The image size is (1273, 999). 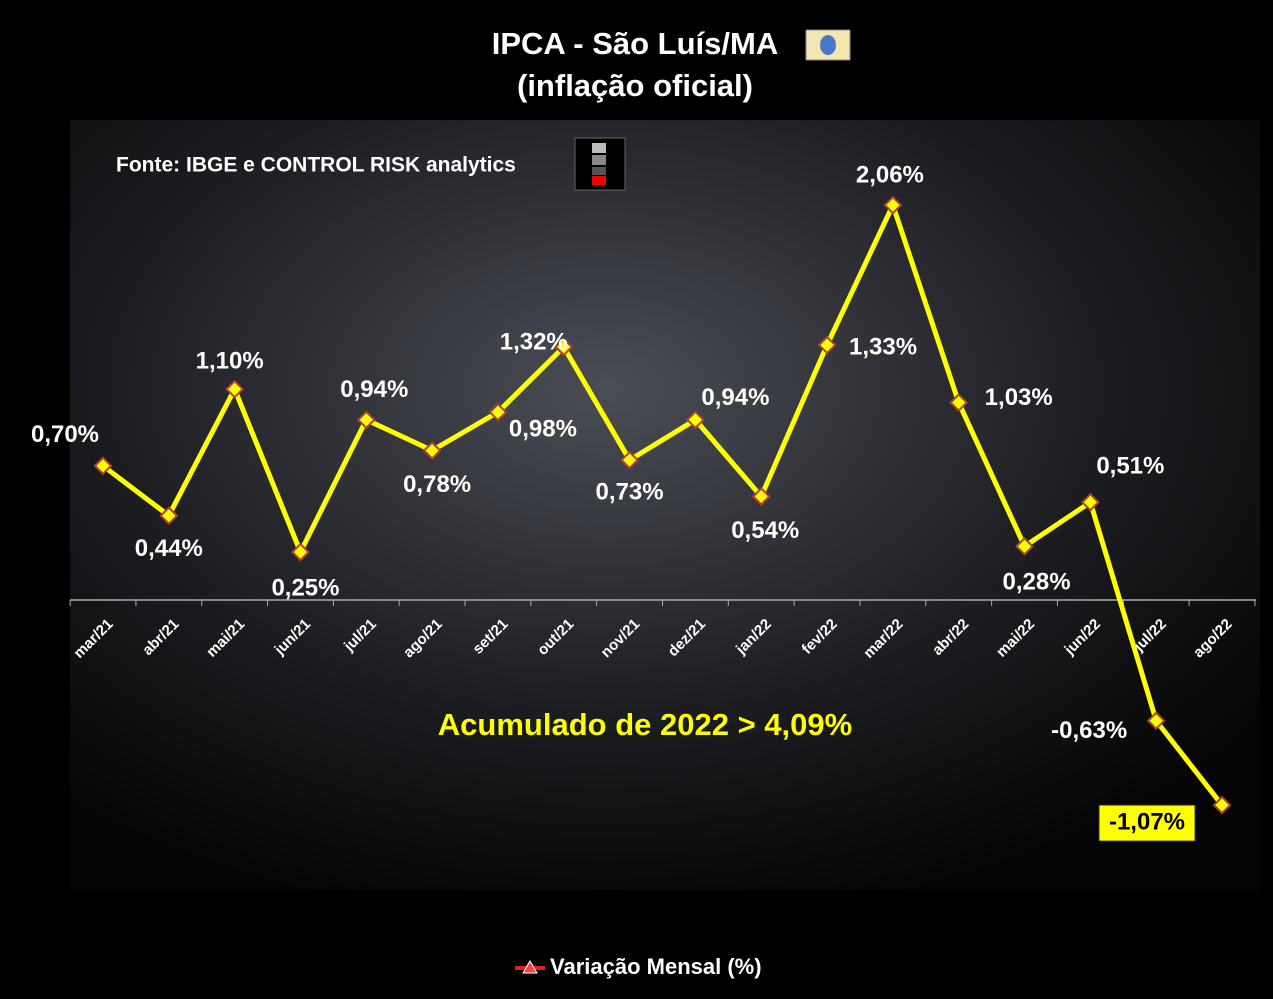 I want to click on logo-icon, so click(x=600, y=164).